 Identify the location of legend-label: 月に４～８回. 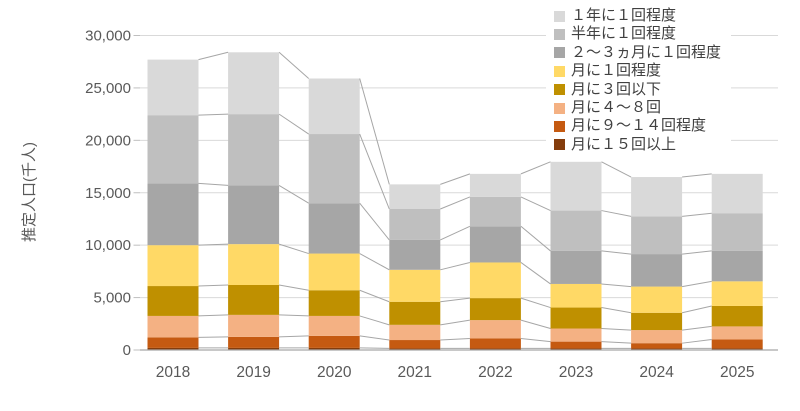
(616, 107).